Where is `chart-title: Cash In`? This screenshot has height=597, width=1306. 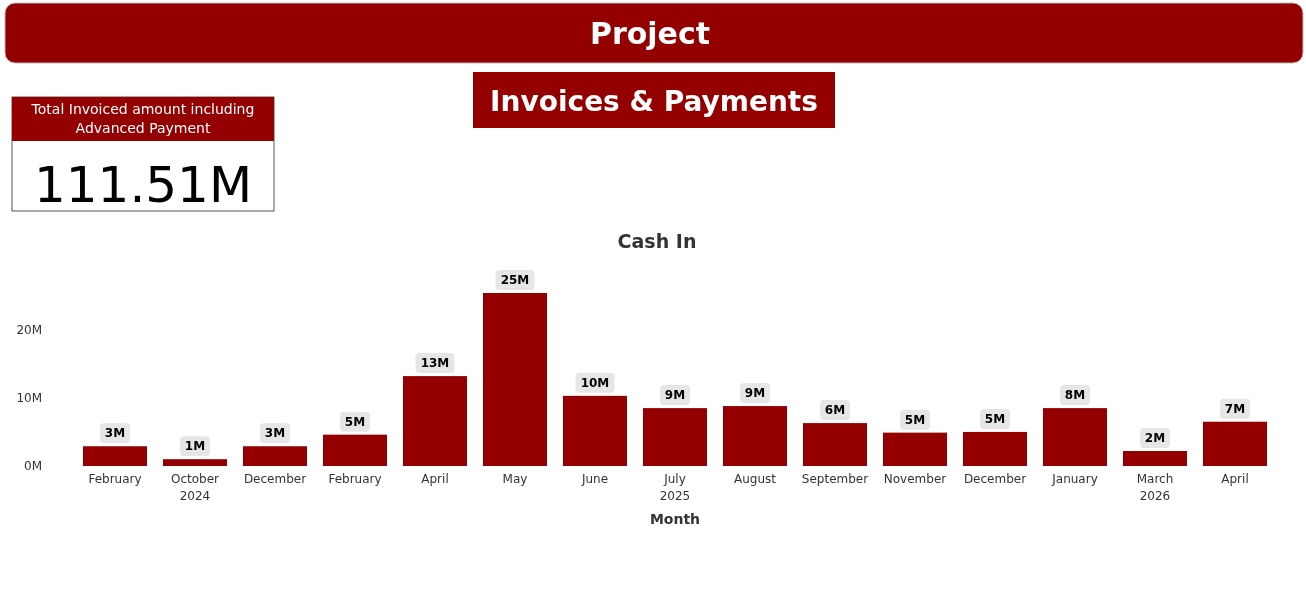
chart-title: Cash In is located at coordinates (657, 241).